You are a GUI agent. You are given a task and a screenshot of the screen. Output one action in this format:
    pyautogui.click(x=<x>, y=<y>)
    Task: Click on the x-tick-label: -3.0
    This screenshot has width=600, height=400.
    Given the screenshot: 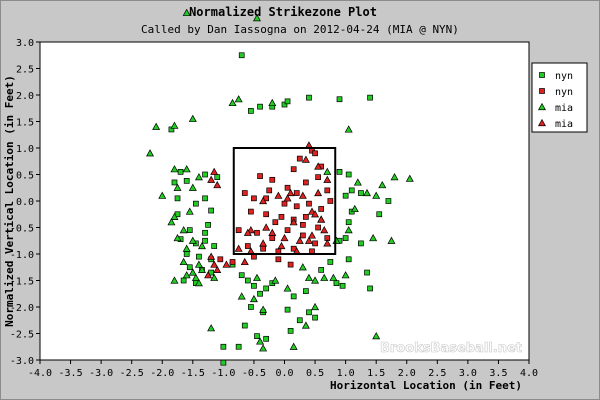 What is the action you would take?
    pyautogui.click(x=101, y=373)
    